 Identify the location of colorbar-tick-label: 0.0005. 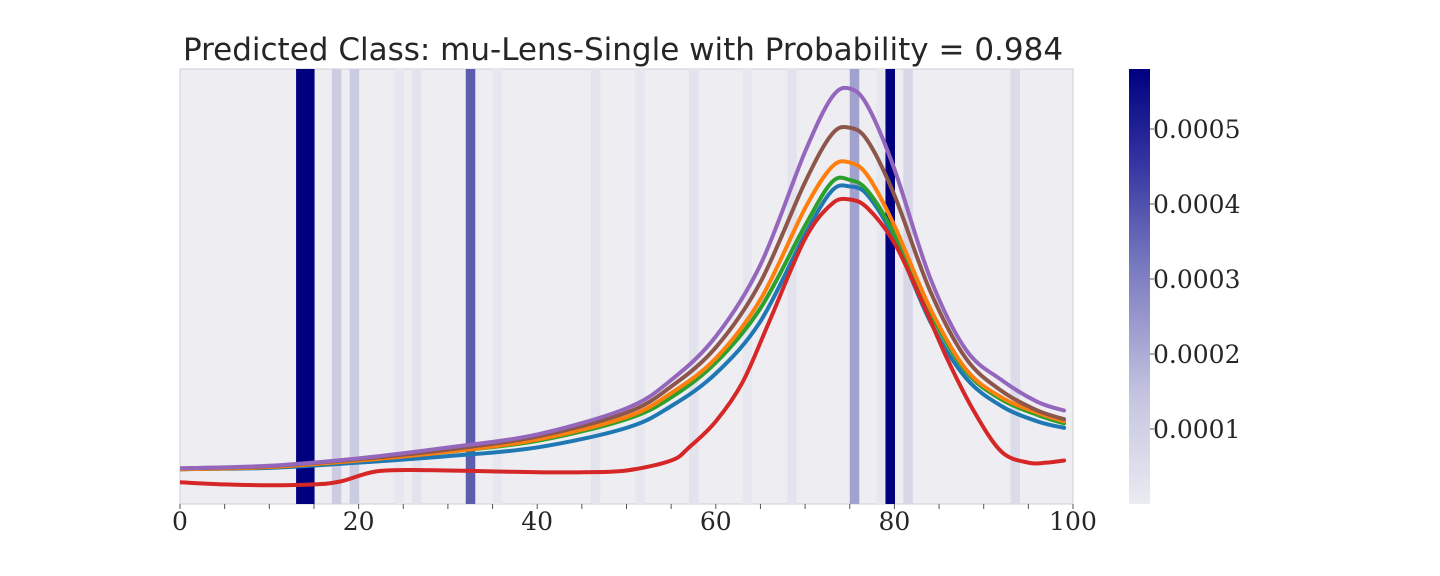
(1196, 129).